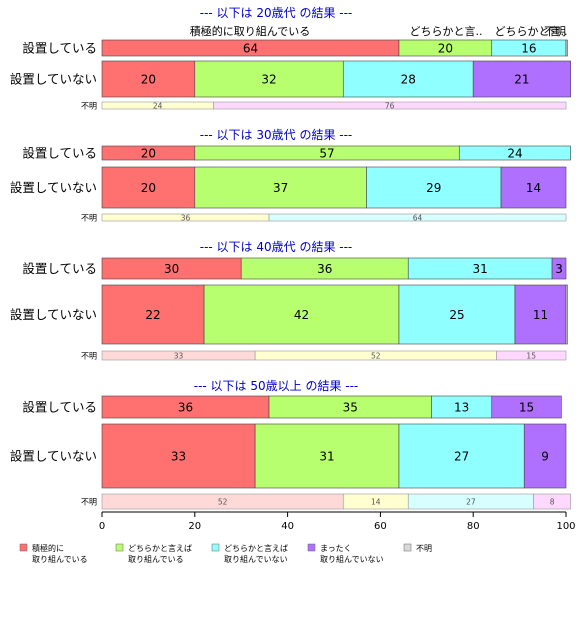 The height and width of the screenshot is (636, 580). Describe the element at coordinates (194, 526) in the screenshot. I see `x-tick-label: 20` at that location.